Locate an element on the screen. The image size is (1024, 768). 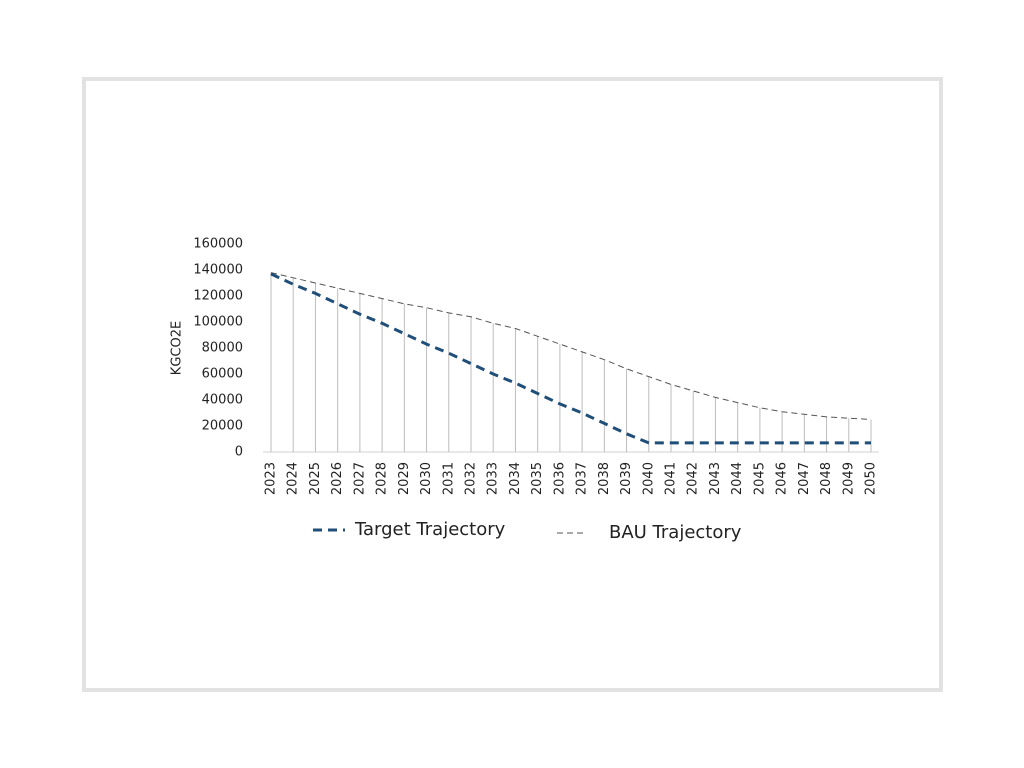
y-tick-label: 60000 is located at coordinates (222, 374).